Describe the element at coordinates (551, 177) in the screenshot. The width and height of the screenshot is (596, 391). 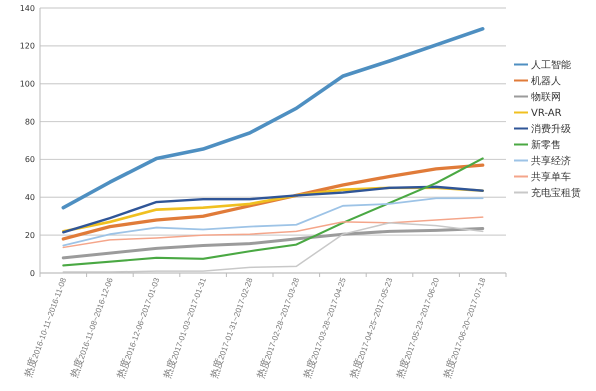
I see `legend-label: 共享单车` at that location.